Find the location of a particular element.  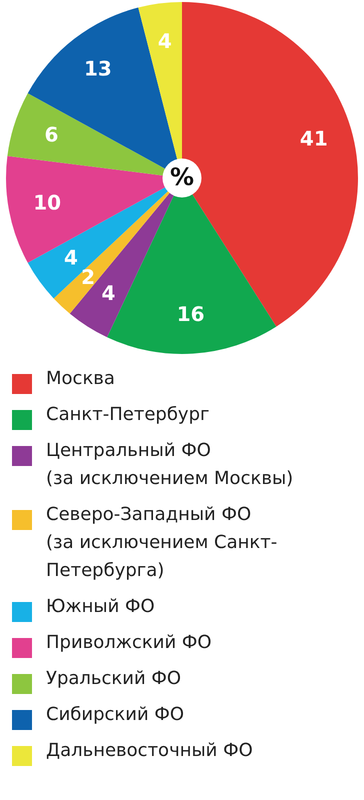

data-label: 10 is located at coordinates (47, 202).